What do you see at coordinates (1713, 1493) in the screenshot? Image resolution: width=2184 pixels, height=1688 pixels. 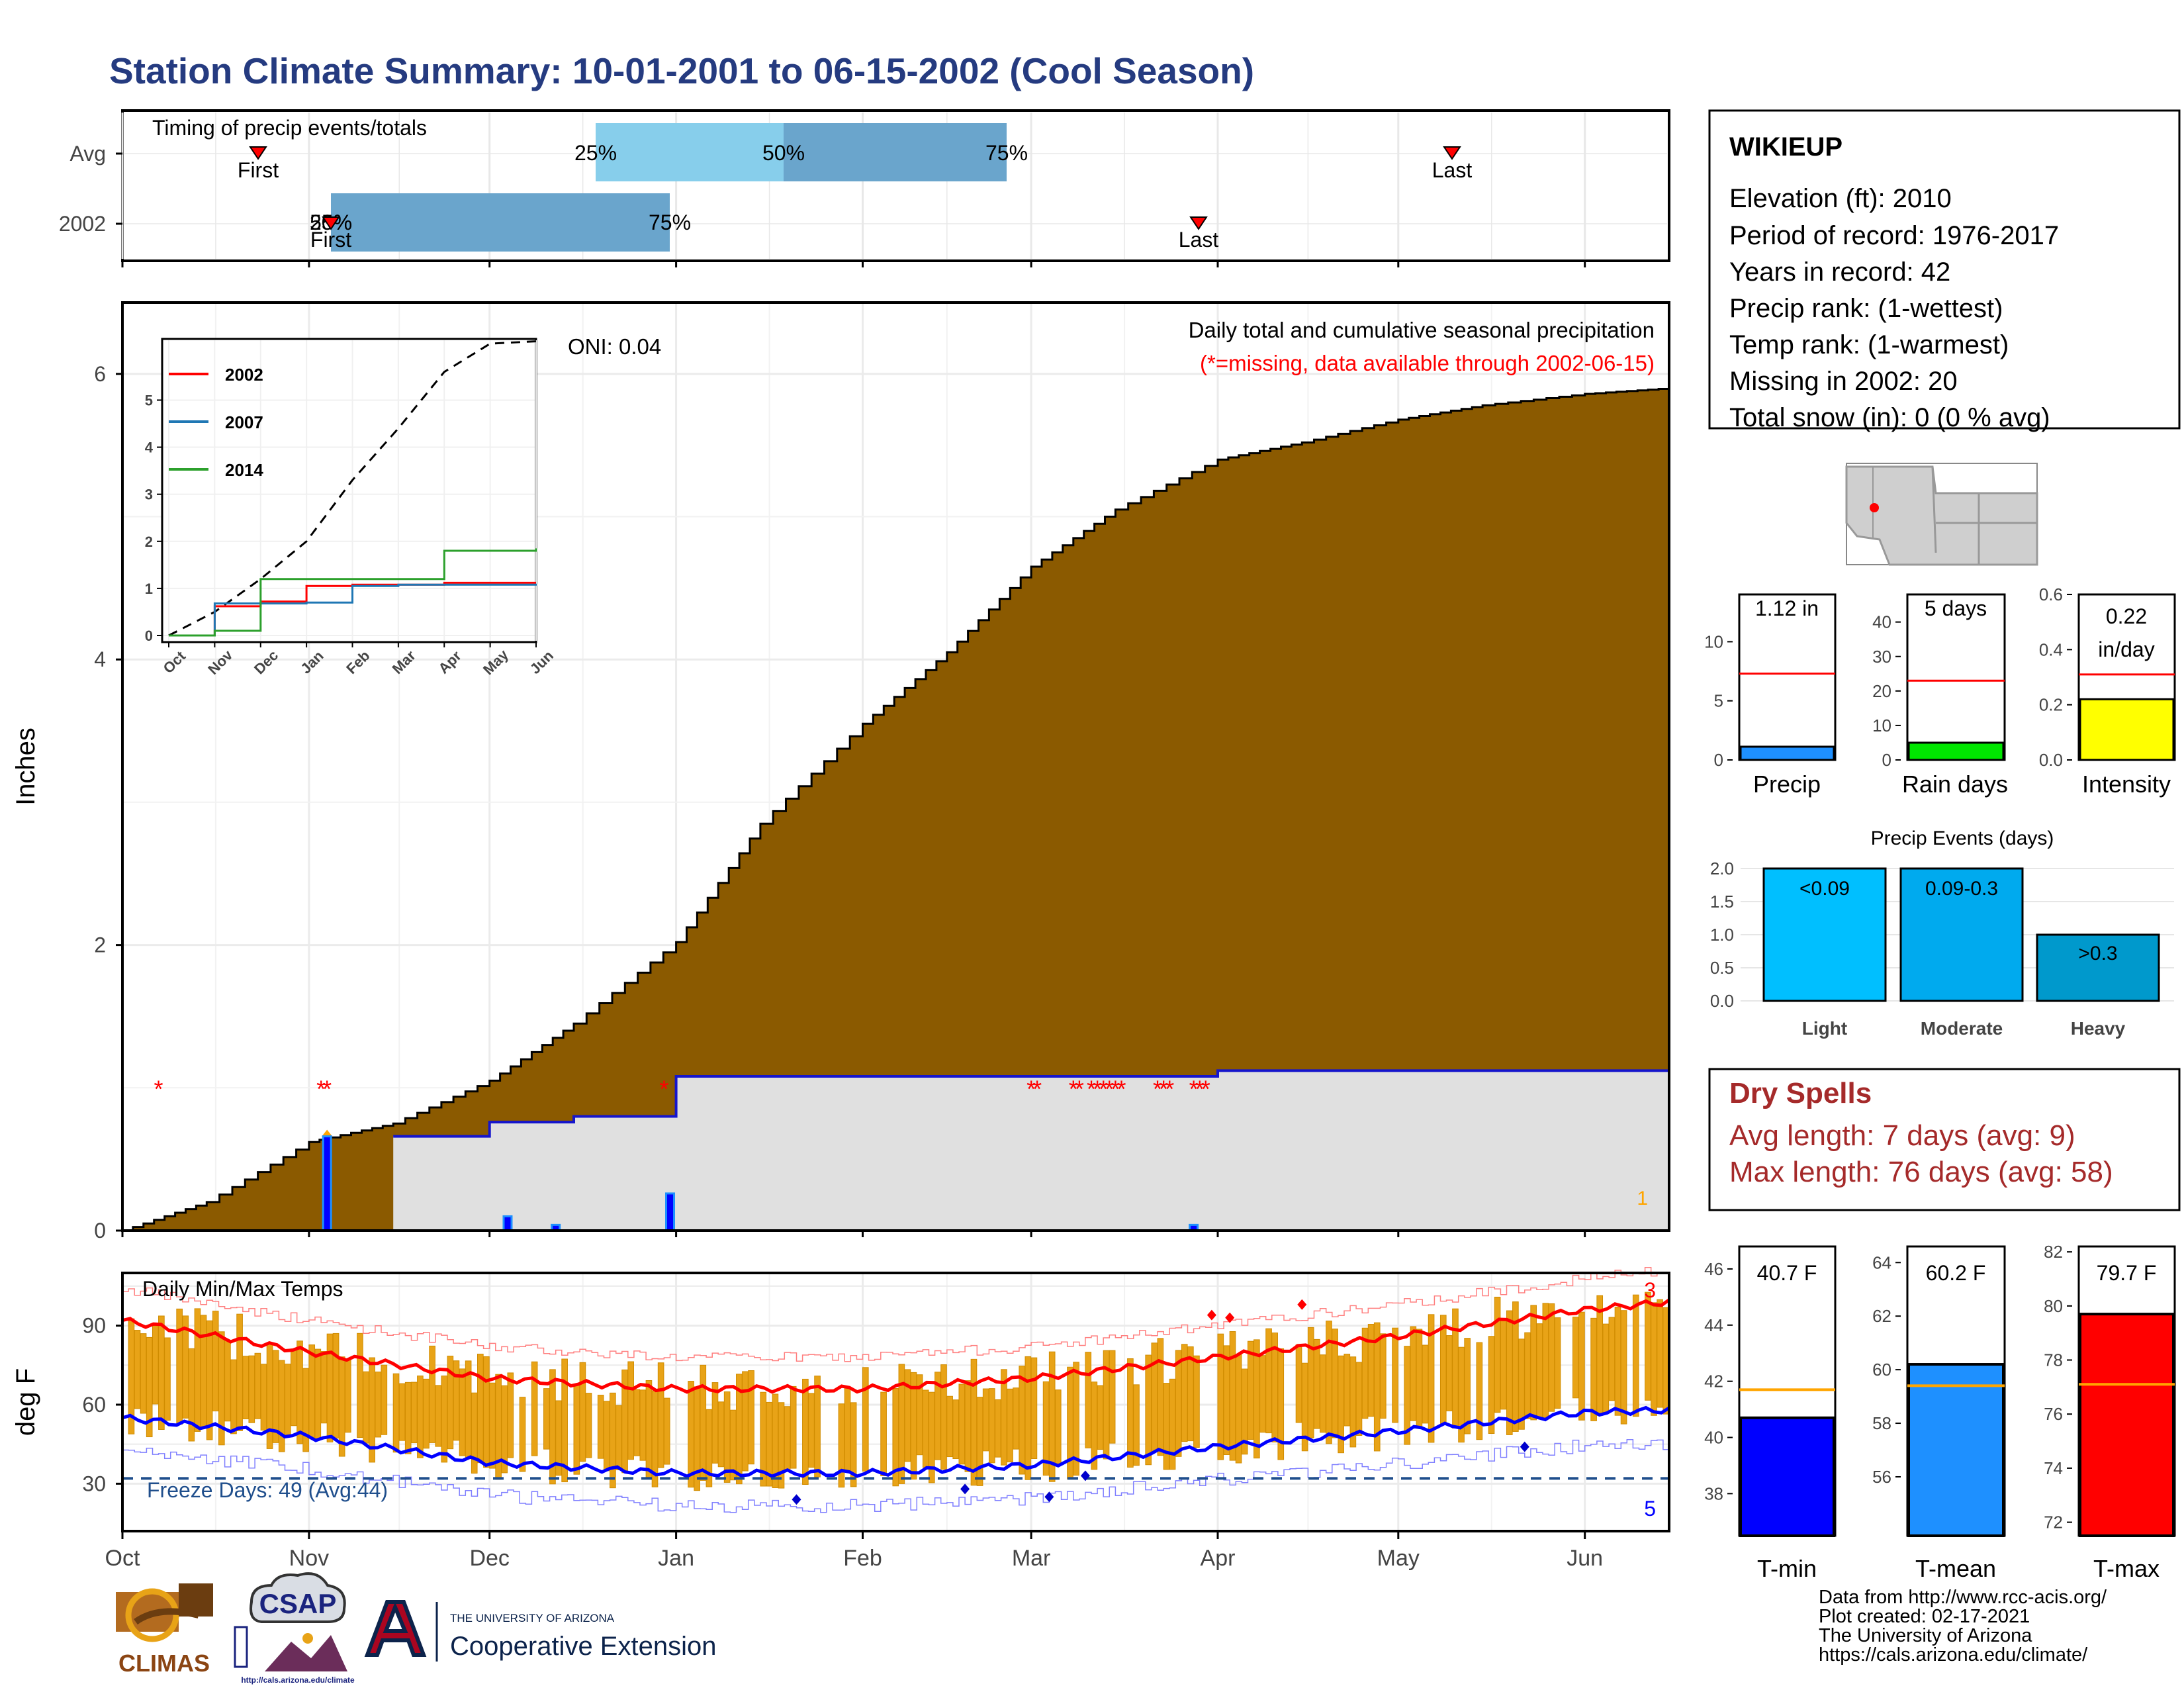 I see `temp-bar-ytick-label: 38` at bounding box center [1713, 1493].